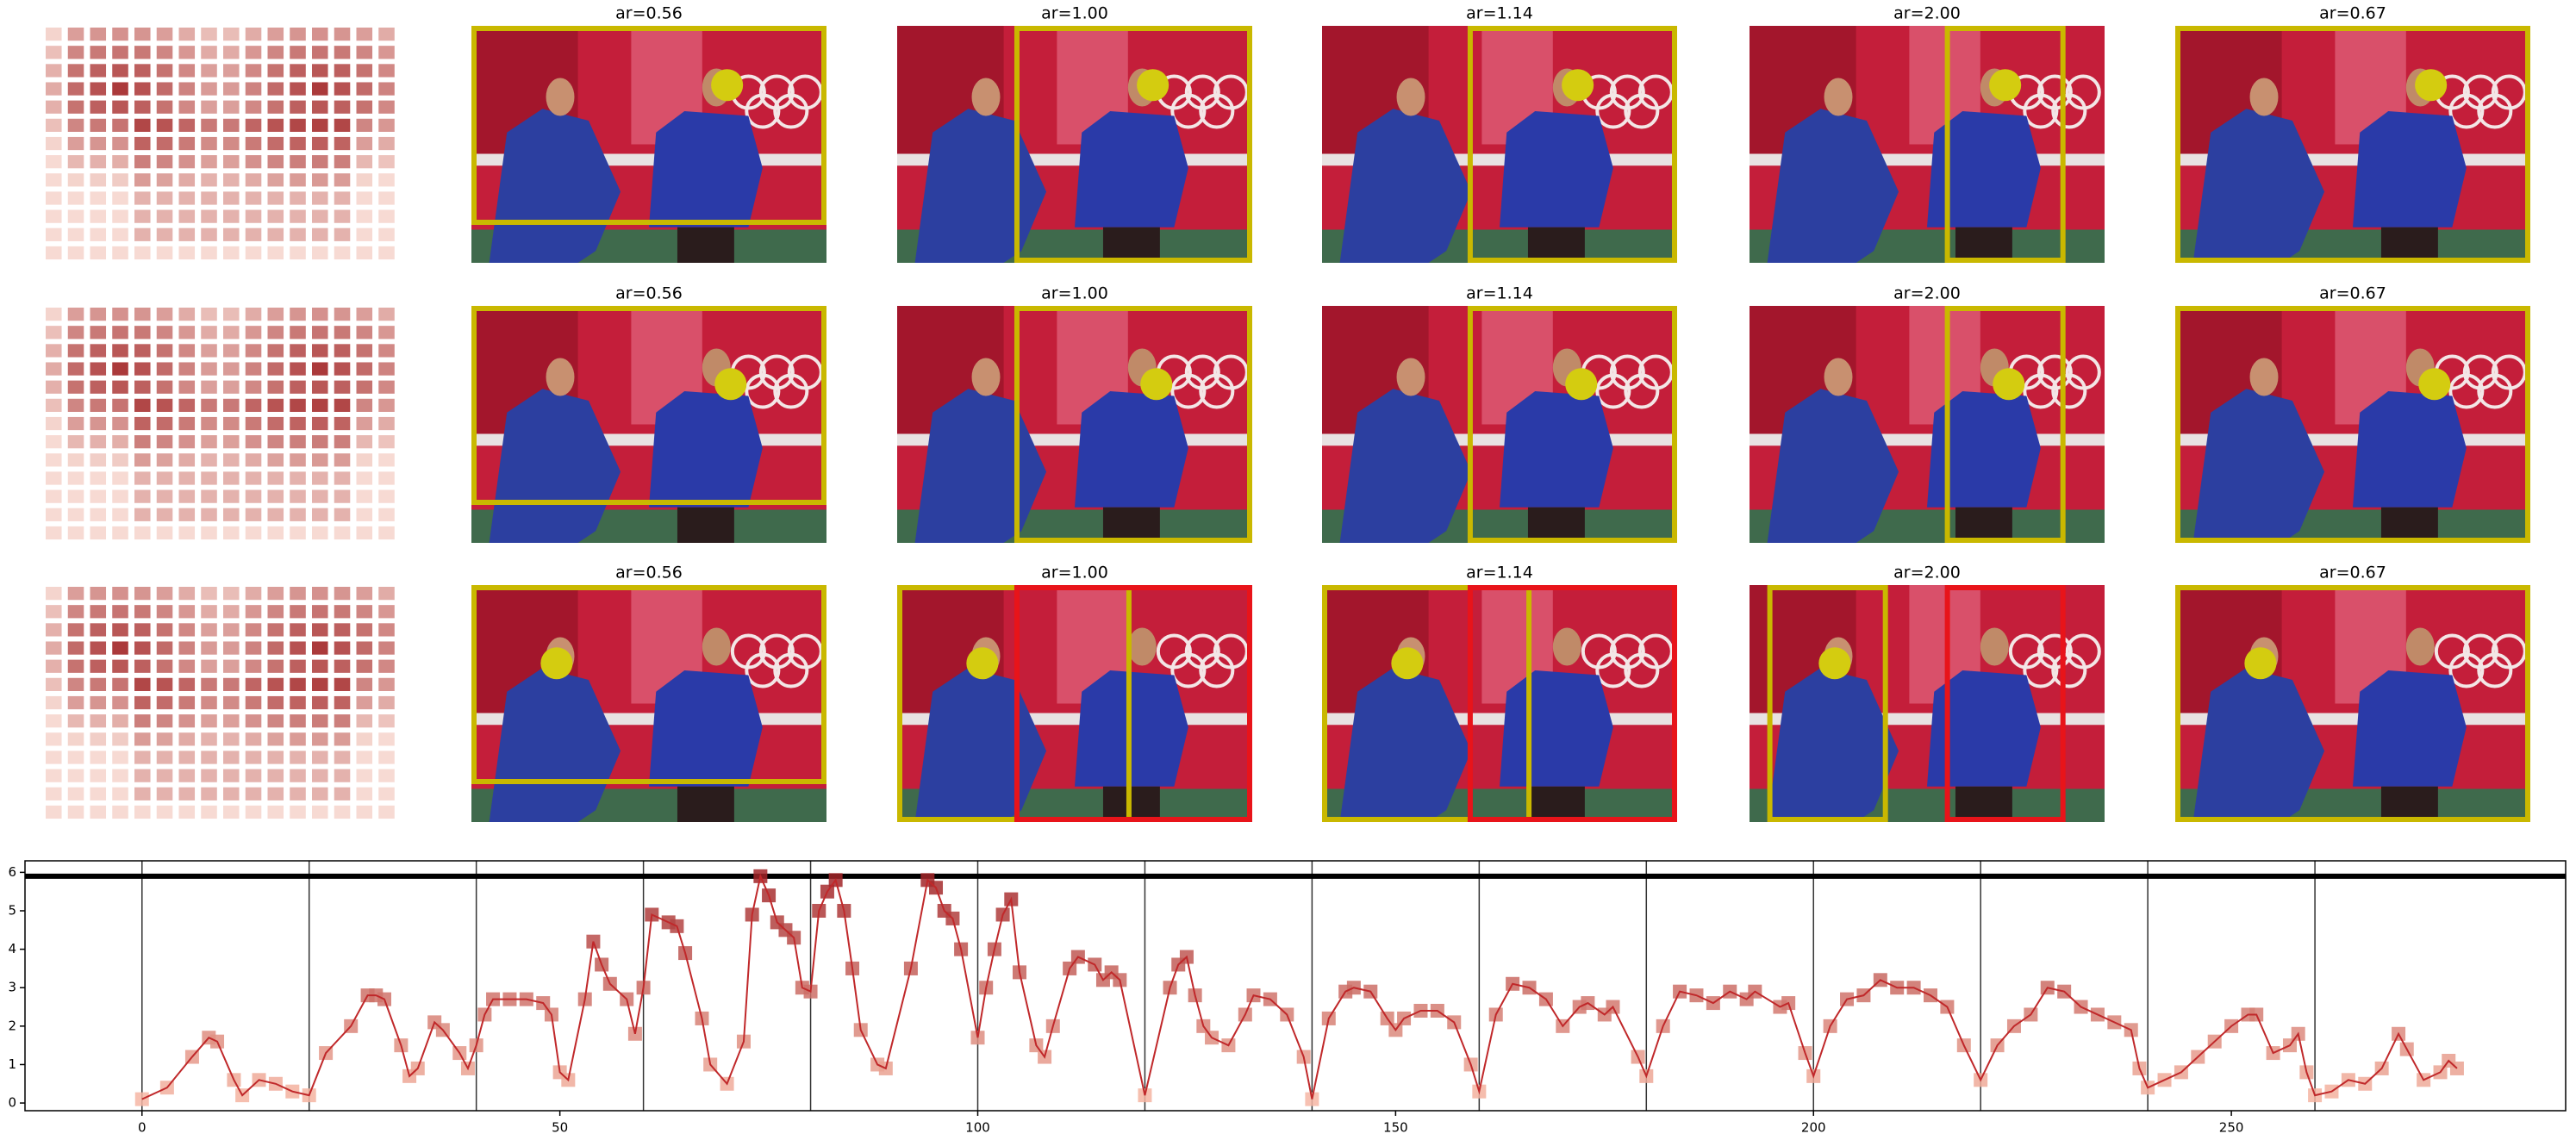 This screenshot has height=1140, width=2576. Describe the element at coordinates (1499, 573) in the screenshot. I see `panel-title: ar=1.14` at that location.